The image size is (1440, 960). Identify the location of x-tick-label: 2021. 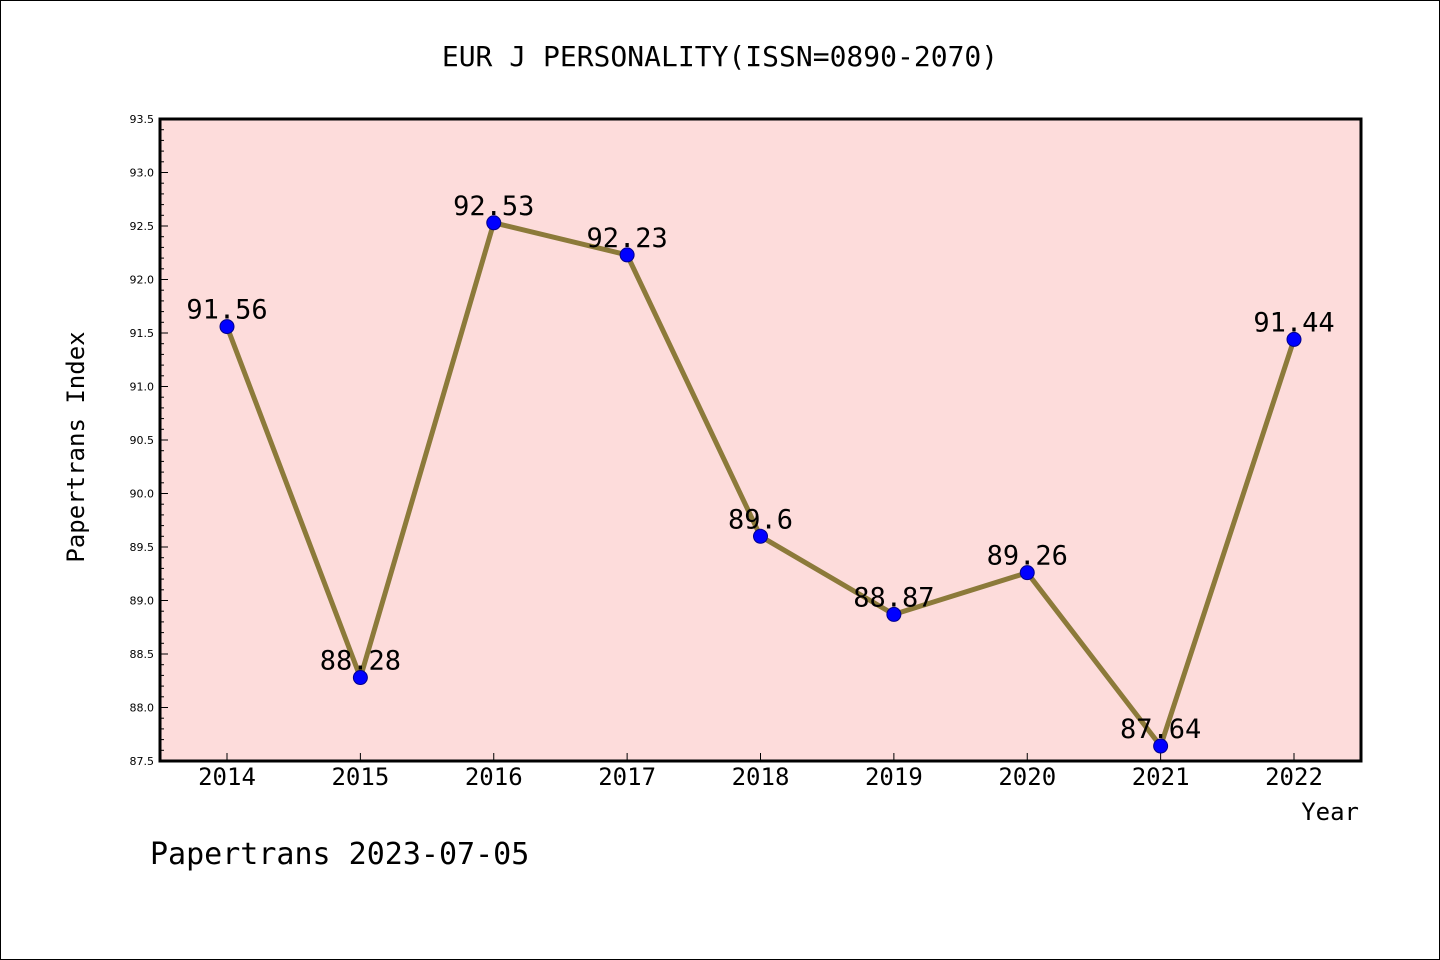
(1161, 777).